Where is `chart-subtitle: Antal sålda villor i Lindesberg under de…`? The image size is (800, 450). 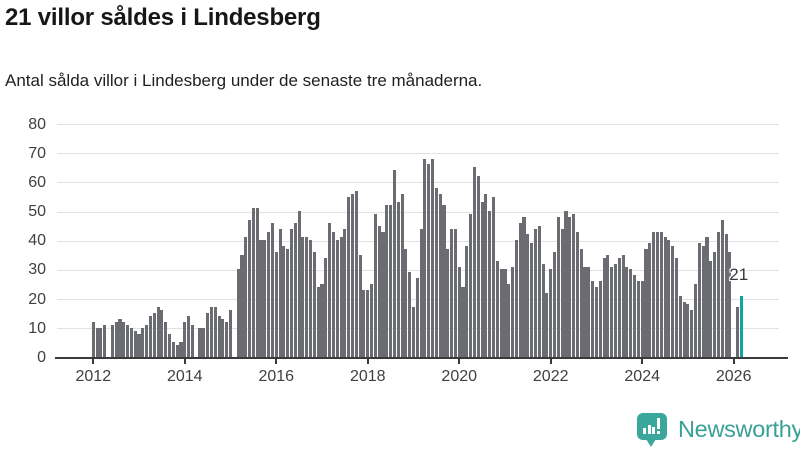
chart-subtitle: Antal sålda villor i Lindesberg under de… is located at coordinates (244, 80).